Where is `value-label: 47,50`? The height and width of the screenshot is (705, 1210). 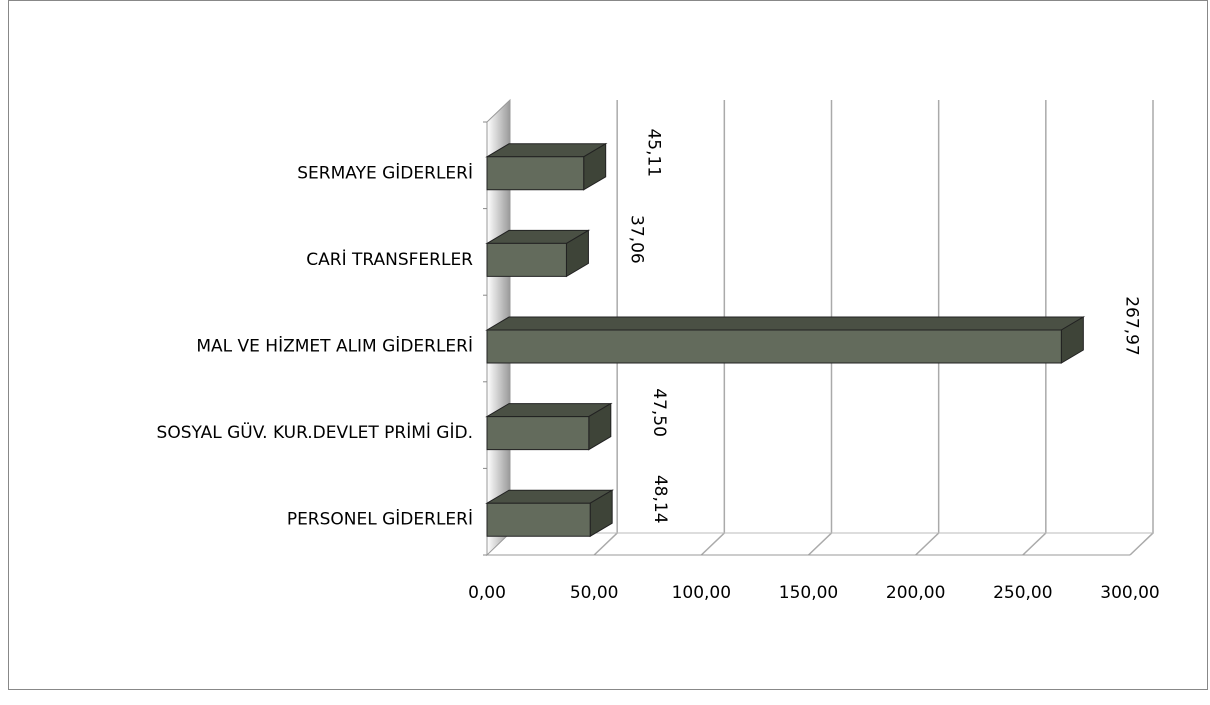
value-label: 47,50 is located at coordinates (659, 412).